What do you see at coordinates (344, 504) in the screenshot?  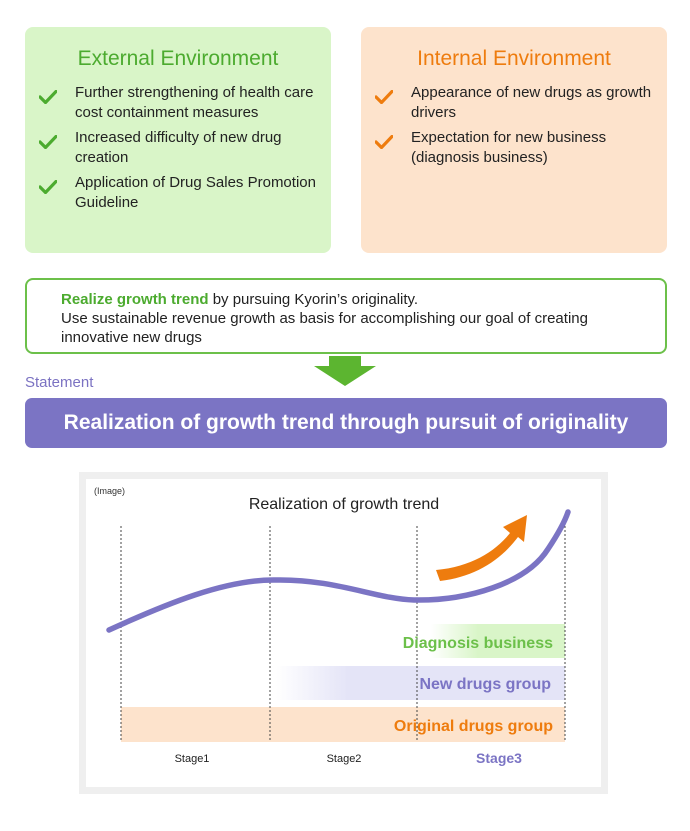 I see `diagram-title: Realization of growth trend` at bounding box center [344, 504].